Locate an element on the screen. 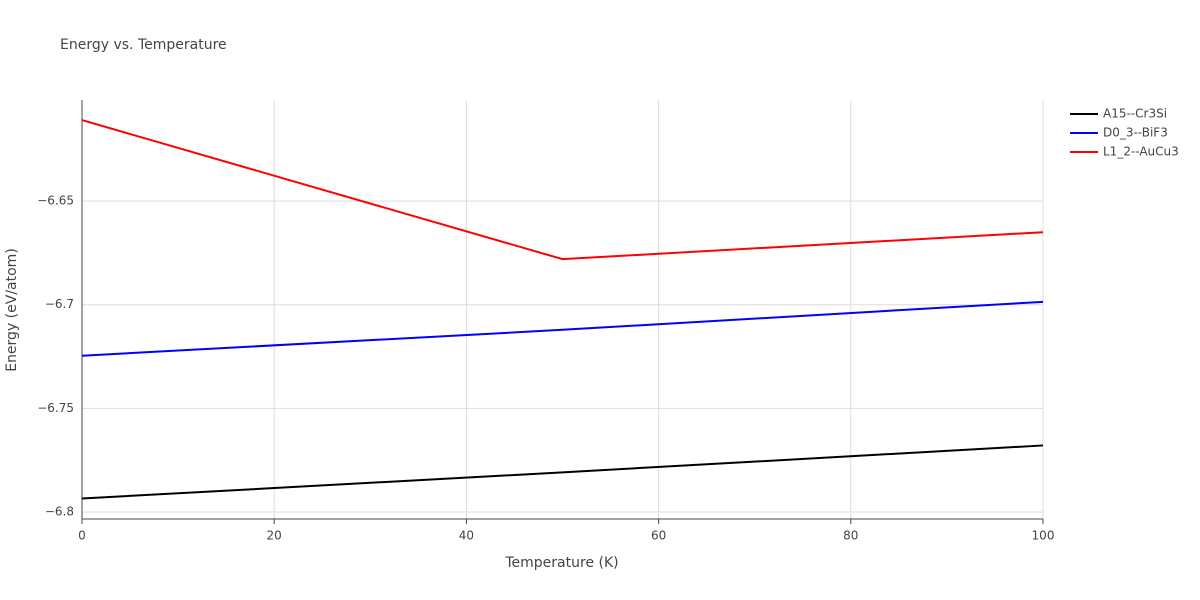  legend-label: D0_3--BiF3 is located at coordinates (1135, 133).